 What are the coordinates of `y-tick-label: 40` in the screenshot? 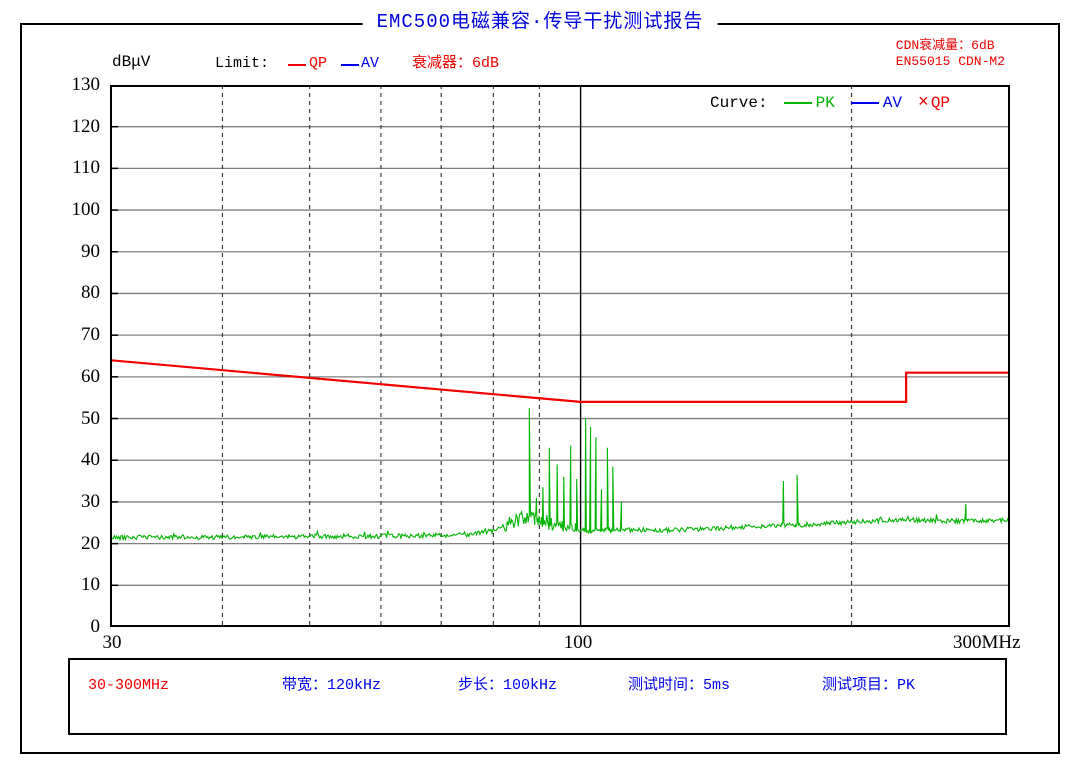 It's located at (90, 460).